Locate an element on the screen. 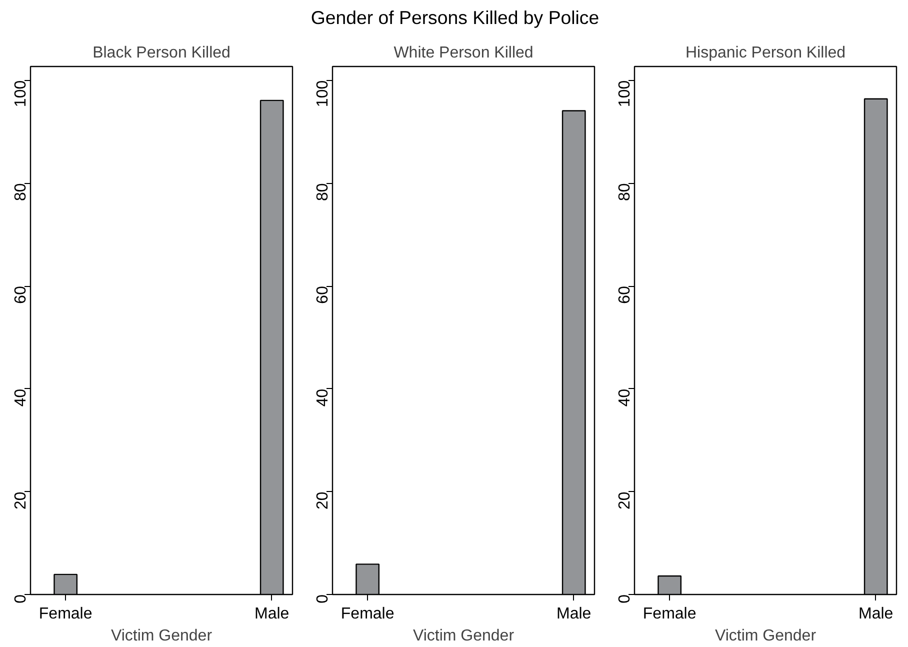 This screenshot has height=647, width=908. text: Gender of Persons Killed by Police is located at coordinates (455, 18).